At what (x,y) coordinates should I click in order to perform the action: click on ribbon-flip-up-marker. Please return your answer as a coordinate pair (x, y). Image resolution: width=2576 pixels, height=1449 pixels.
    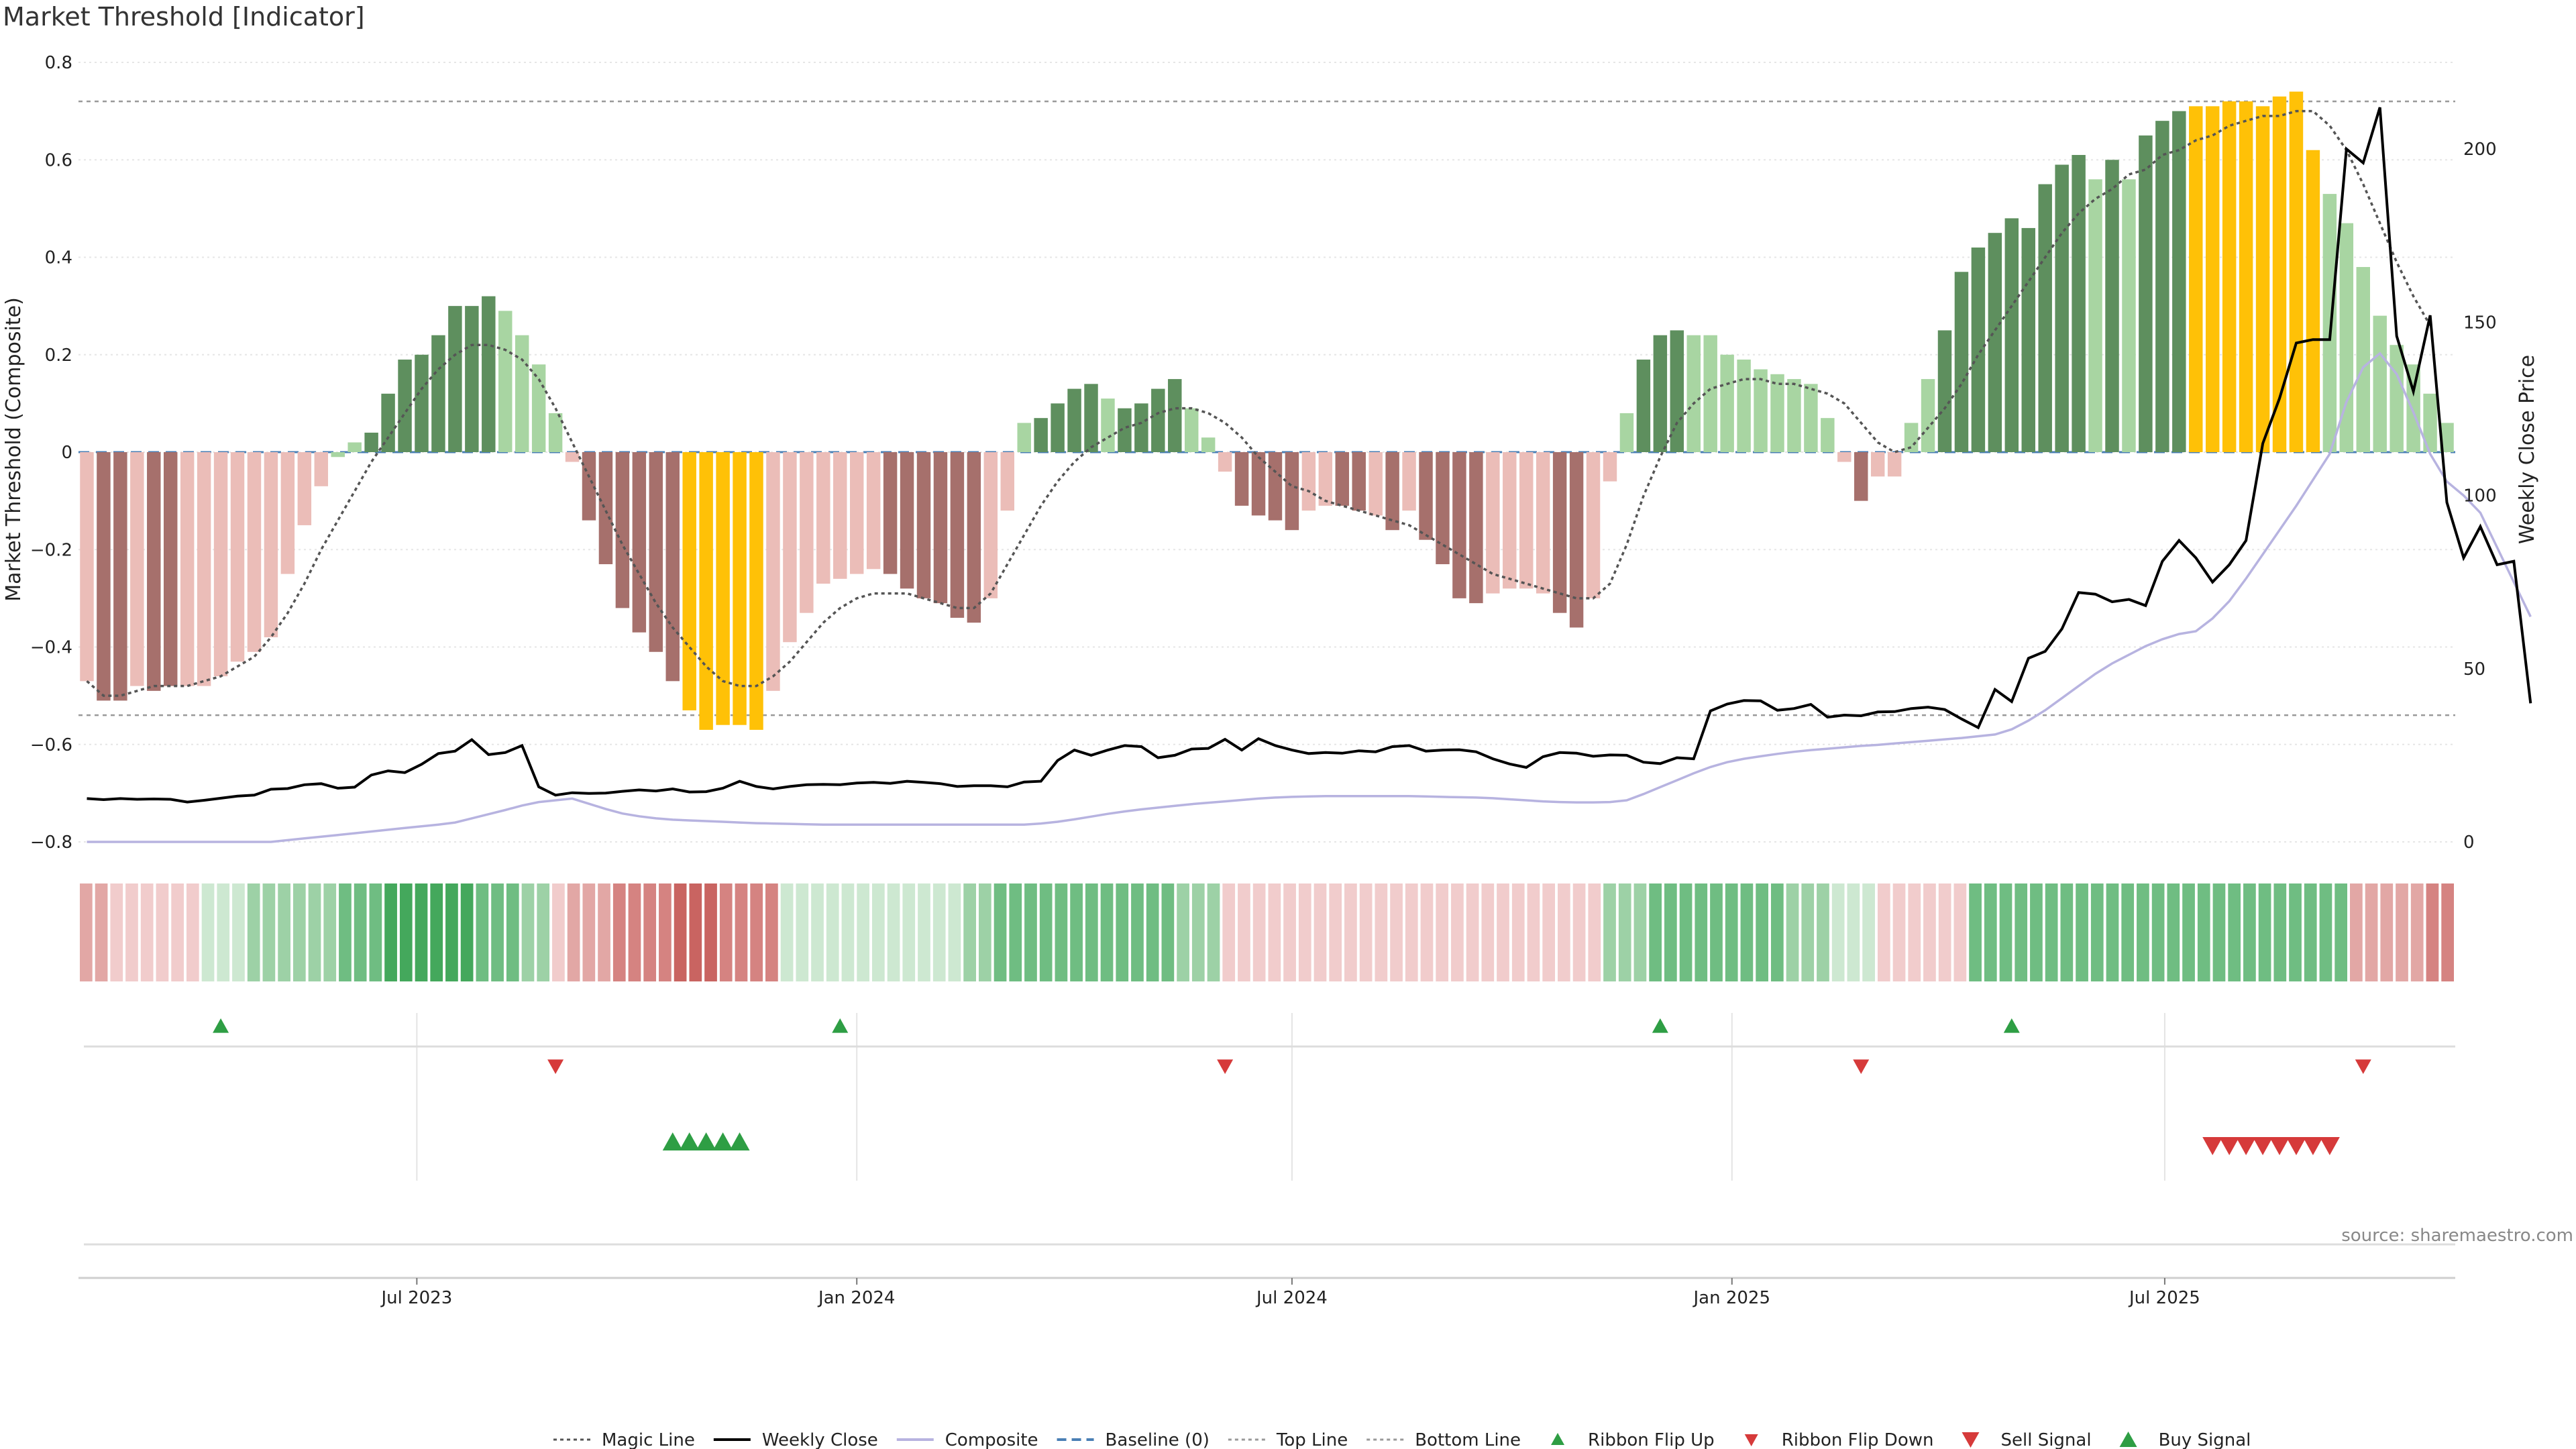
    Looking at the image, I should click on (221, 1025).